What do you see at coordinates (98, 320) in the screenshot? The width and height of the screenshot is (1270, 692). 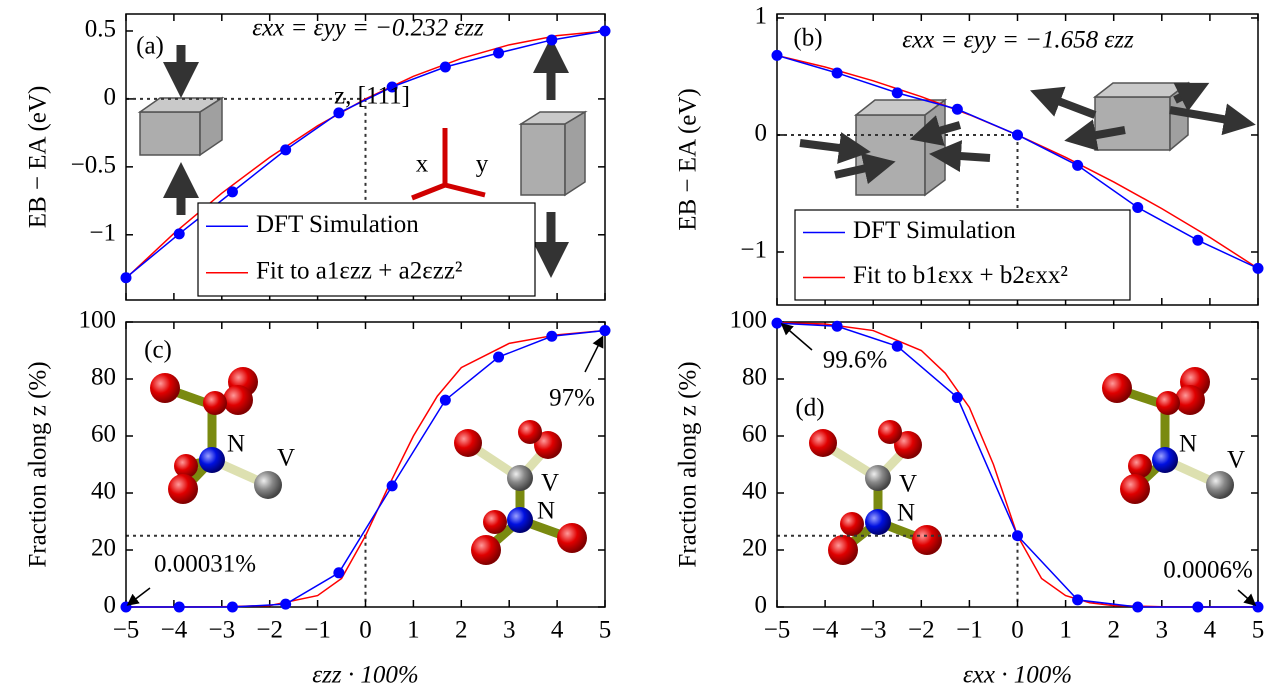 I see `y-tick-label: 100` at bounding box center [98, 320].